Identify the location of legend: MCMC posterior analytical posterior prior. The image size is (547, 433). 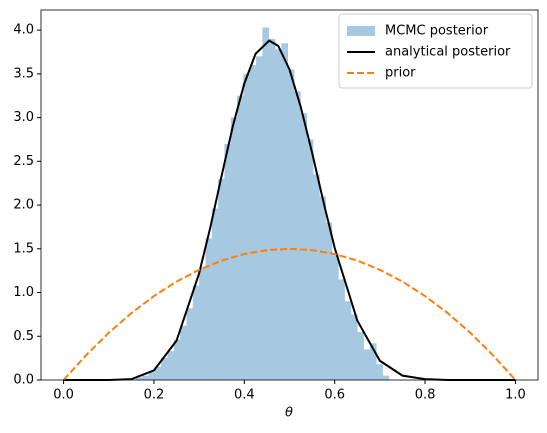
(435, 51).